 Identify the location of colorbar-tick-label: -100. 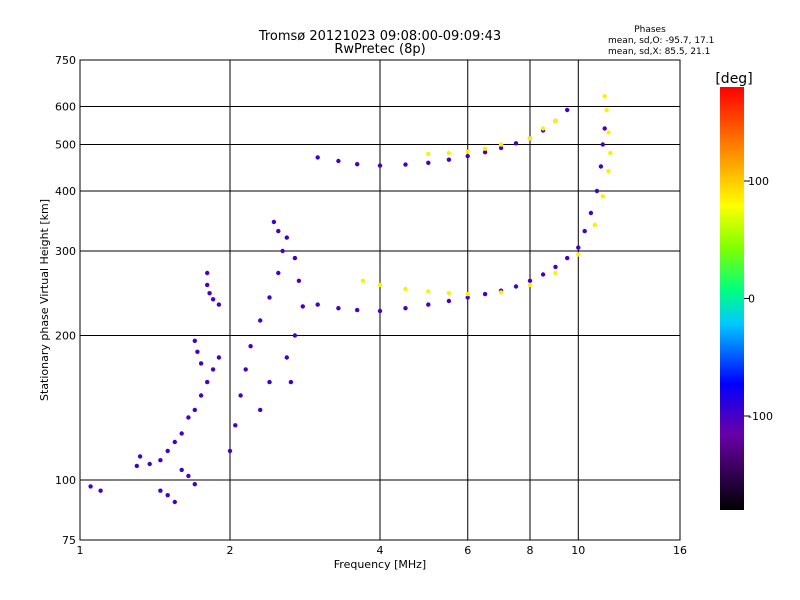
(760, 416).